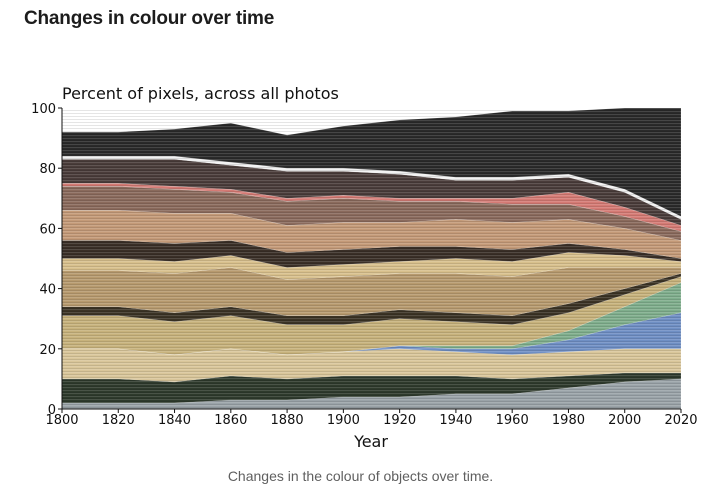 Image resolution: width=721 pixels, height=503 pixels. I want to click on x-tick-label: 1960, so click(512, 420).